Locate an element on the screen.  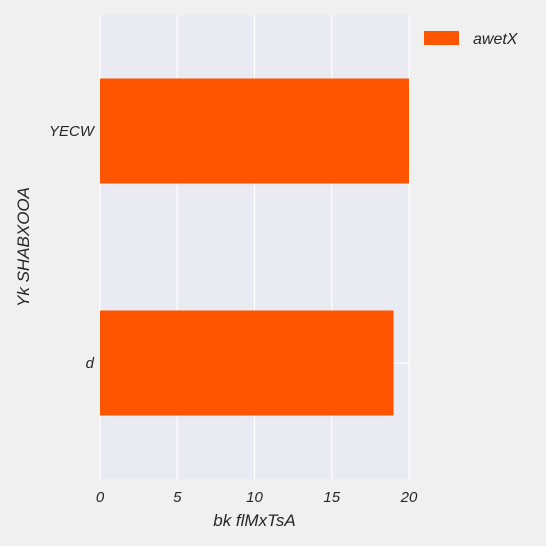
legend-swatch is located at coordinates (441, 38).